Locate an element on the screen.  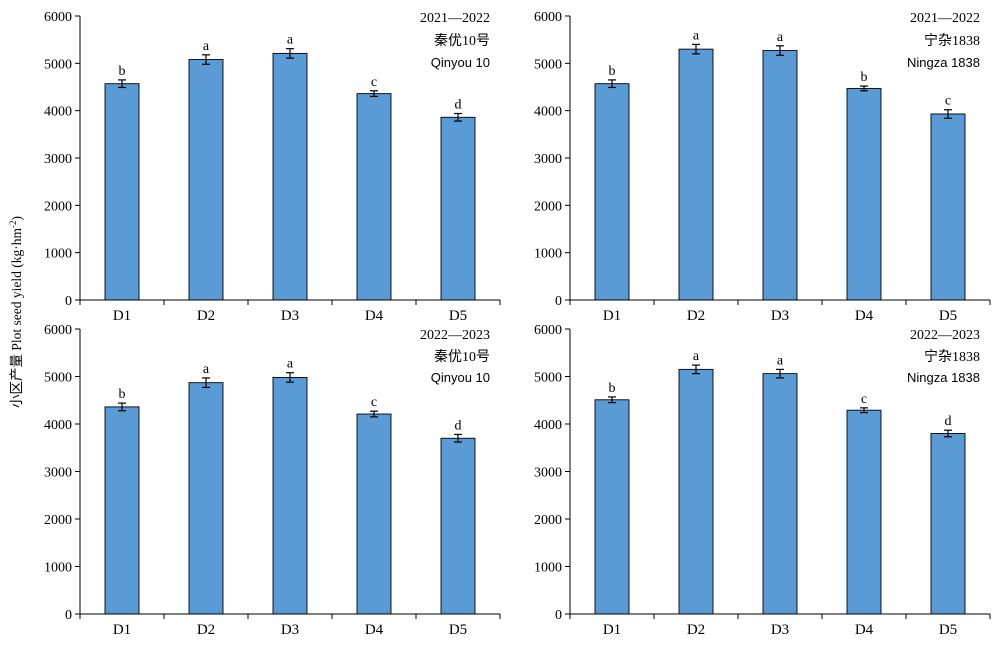
panel-3-error-bar-D5 is located at coordinates (458, 438).